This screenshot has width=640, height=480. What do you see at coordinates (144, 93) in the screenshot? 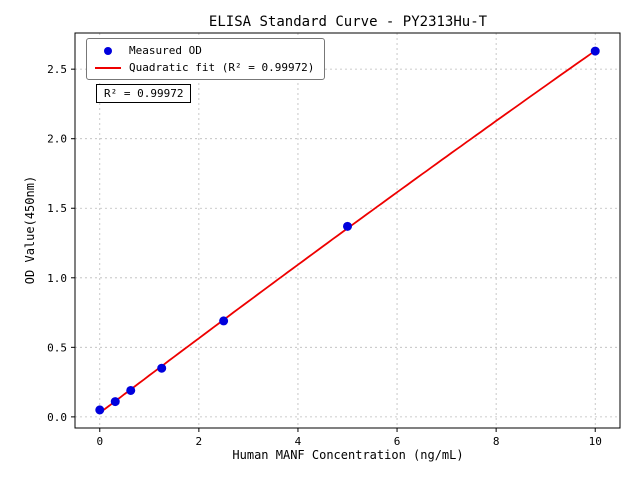
I see `r-squared-annotation: R² = 0.99972` at bounding box center [144, 93].